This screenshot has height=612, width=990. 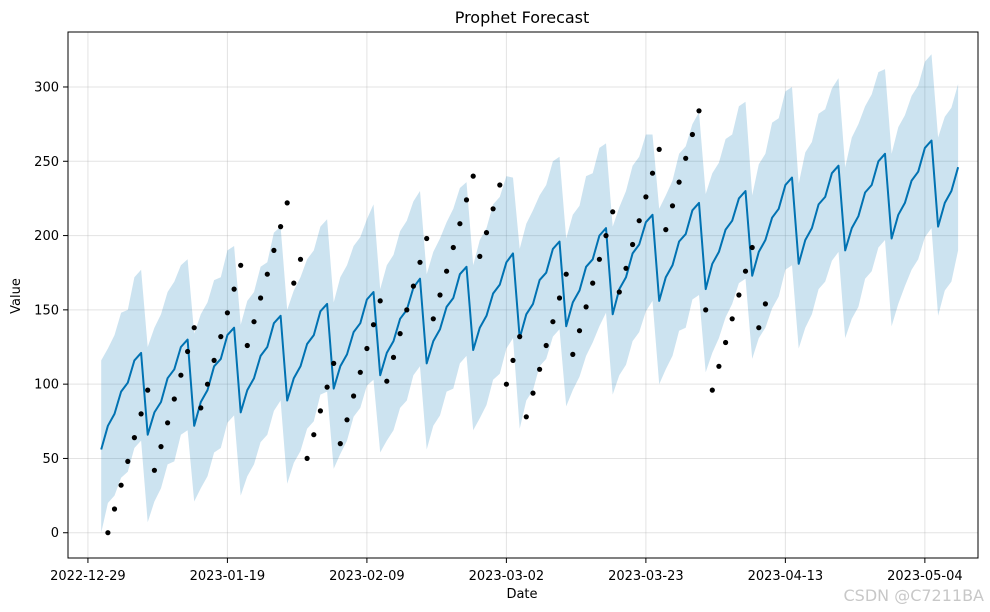 What do you see at coordinates (50, 459) in the screenshot?
I see `y-tick-label: 50` at bounding box center [50, 459].